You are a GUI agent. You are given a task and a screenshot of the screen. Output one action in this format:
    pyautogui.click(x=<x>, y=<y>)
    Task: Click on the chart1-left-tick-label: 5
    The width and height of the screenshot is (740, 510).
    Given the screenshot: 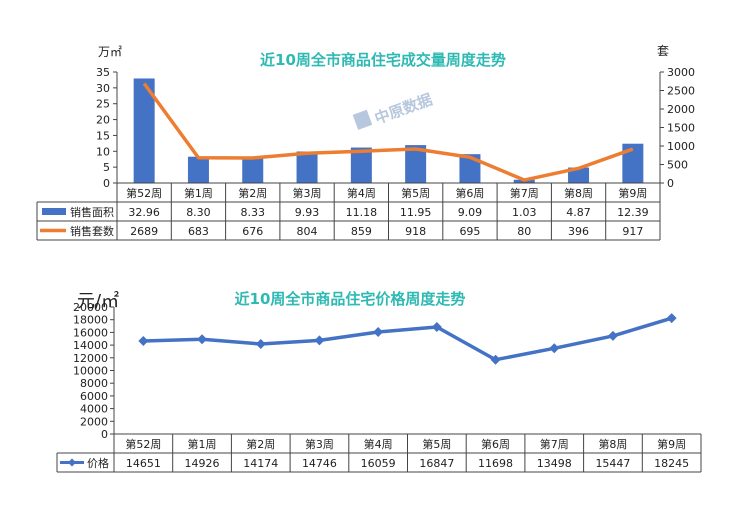 What is the action you would take?
    pyautogui.click(x=106, y=167)
    